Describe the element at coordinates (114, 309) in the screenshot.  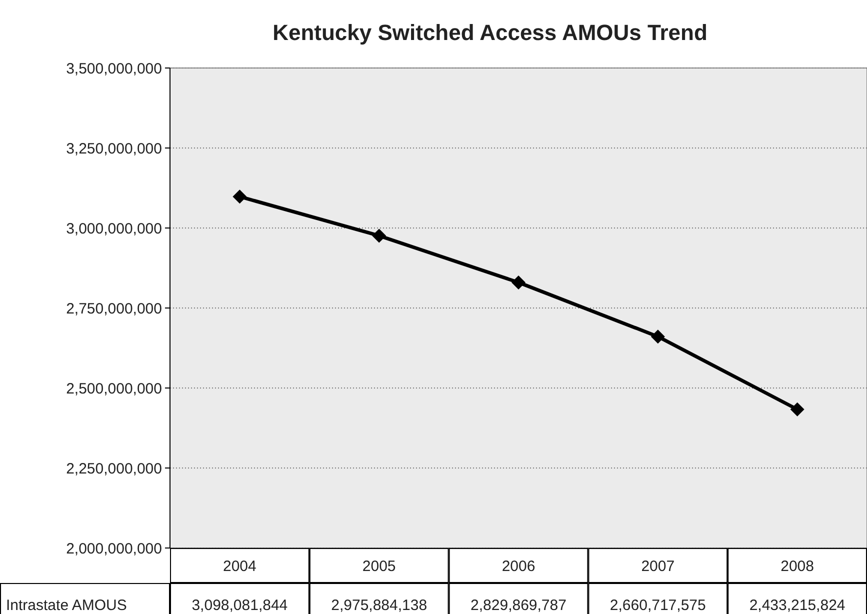
I see `y-tick-label: 2,750,000,000` at that location.